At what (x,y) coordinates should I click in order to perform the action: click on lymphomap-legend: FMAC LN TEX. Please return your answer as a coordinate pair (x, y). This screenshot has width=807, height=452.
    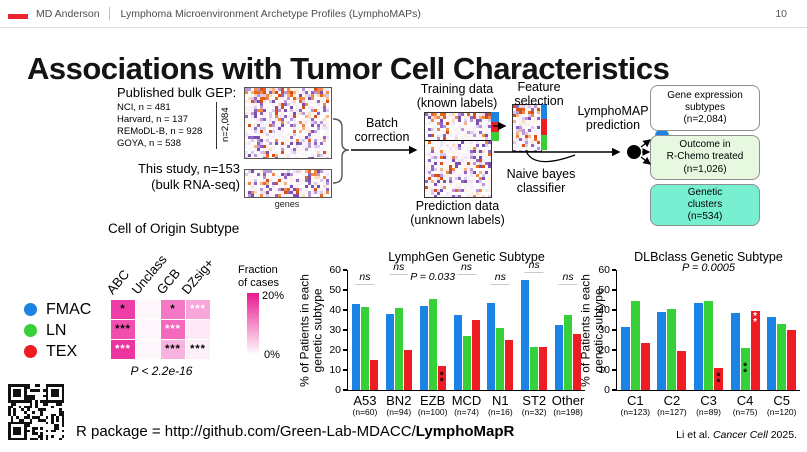
    Looking at the image, I should click on (57, 330).